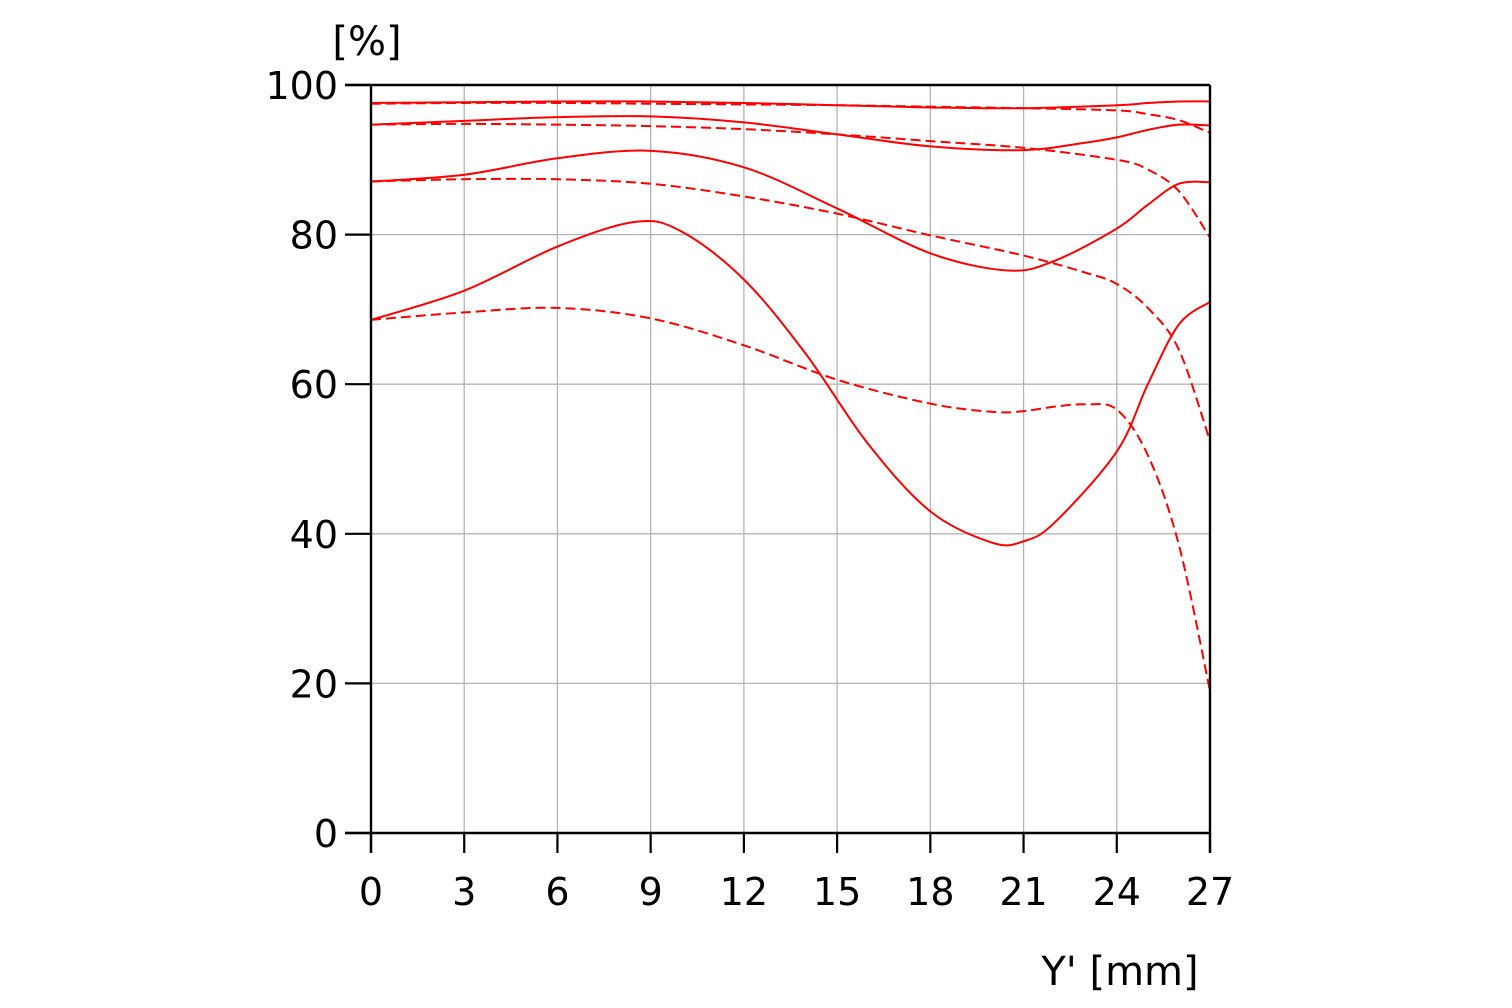 The width and height of the screenshot is (1512, 1008). What do you see at coordinates (744, 892) in the screenshot?
I see `x-tick-label: 12` at bounding box center [744, 892].